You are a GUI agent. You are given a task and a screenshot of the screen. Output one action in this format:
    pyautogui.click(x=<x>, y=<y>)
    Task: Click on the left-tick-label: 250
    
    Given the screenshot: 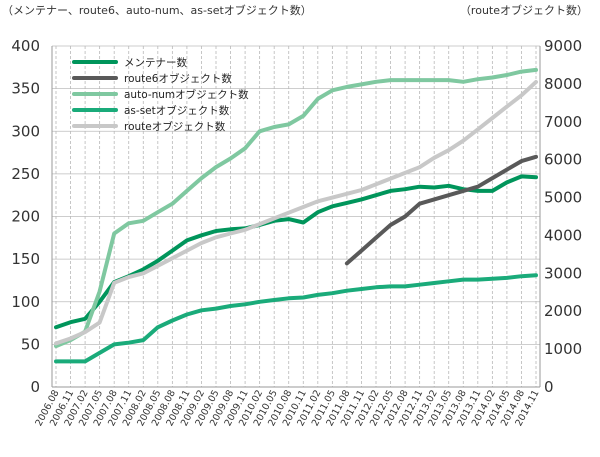 What is the action you would take?
    pyautogui.click(x=25, y=174)
    